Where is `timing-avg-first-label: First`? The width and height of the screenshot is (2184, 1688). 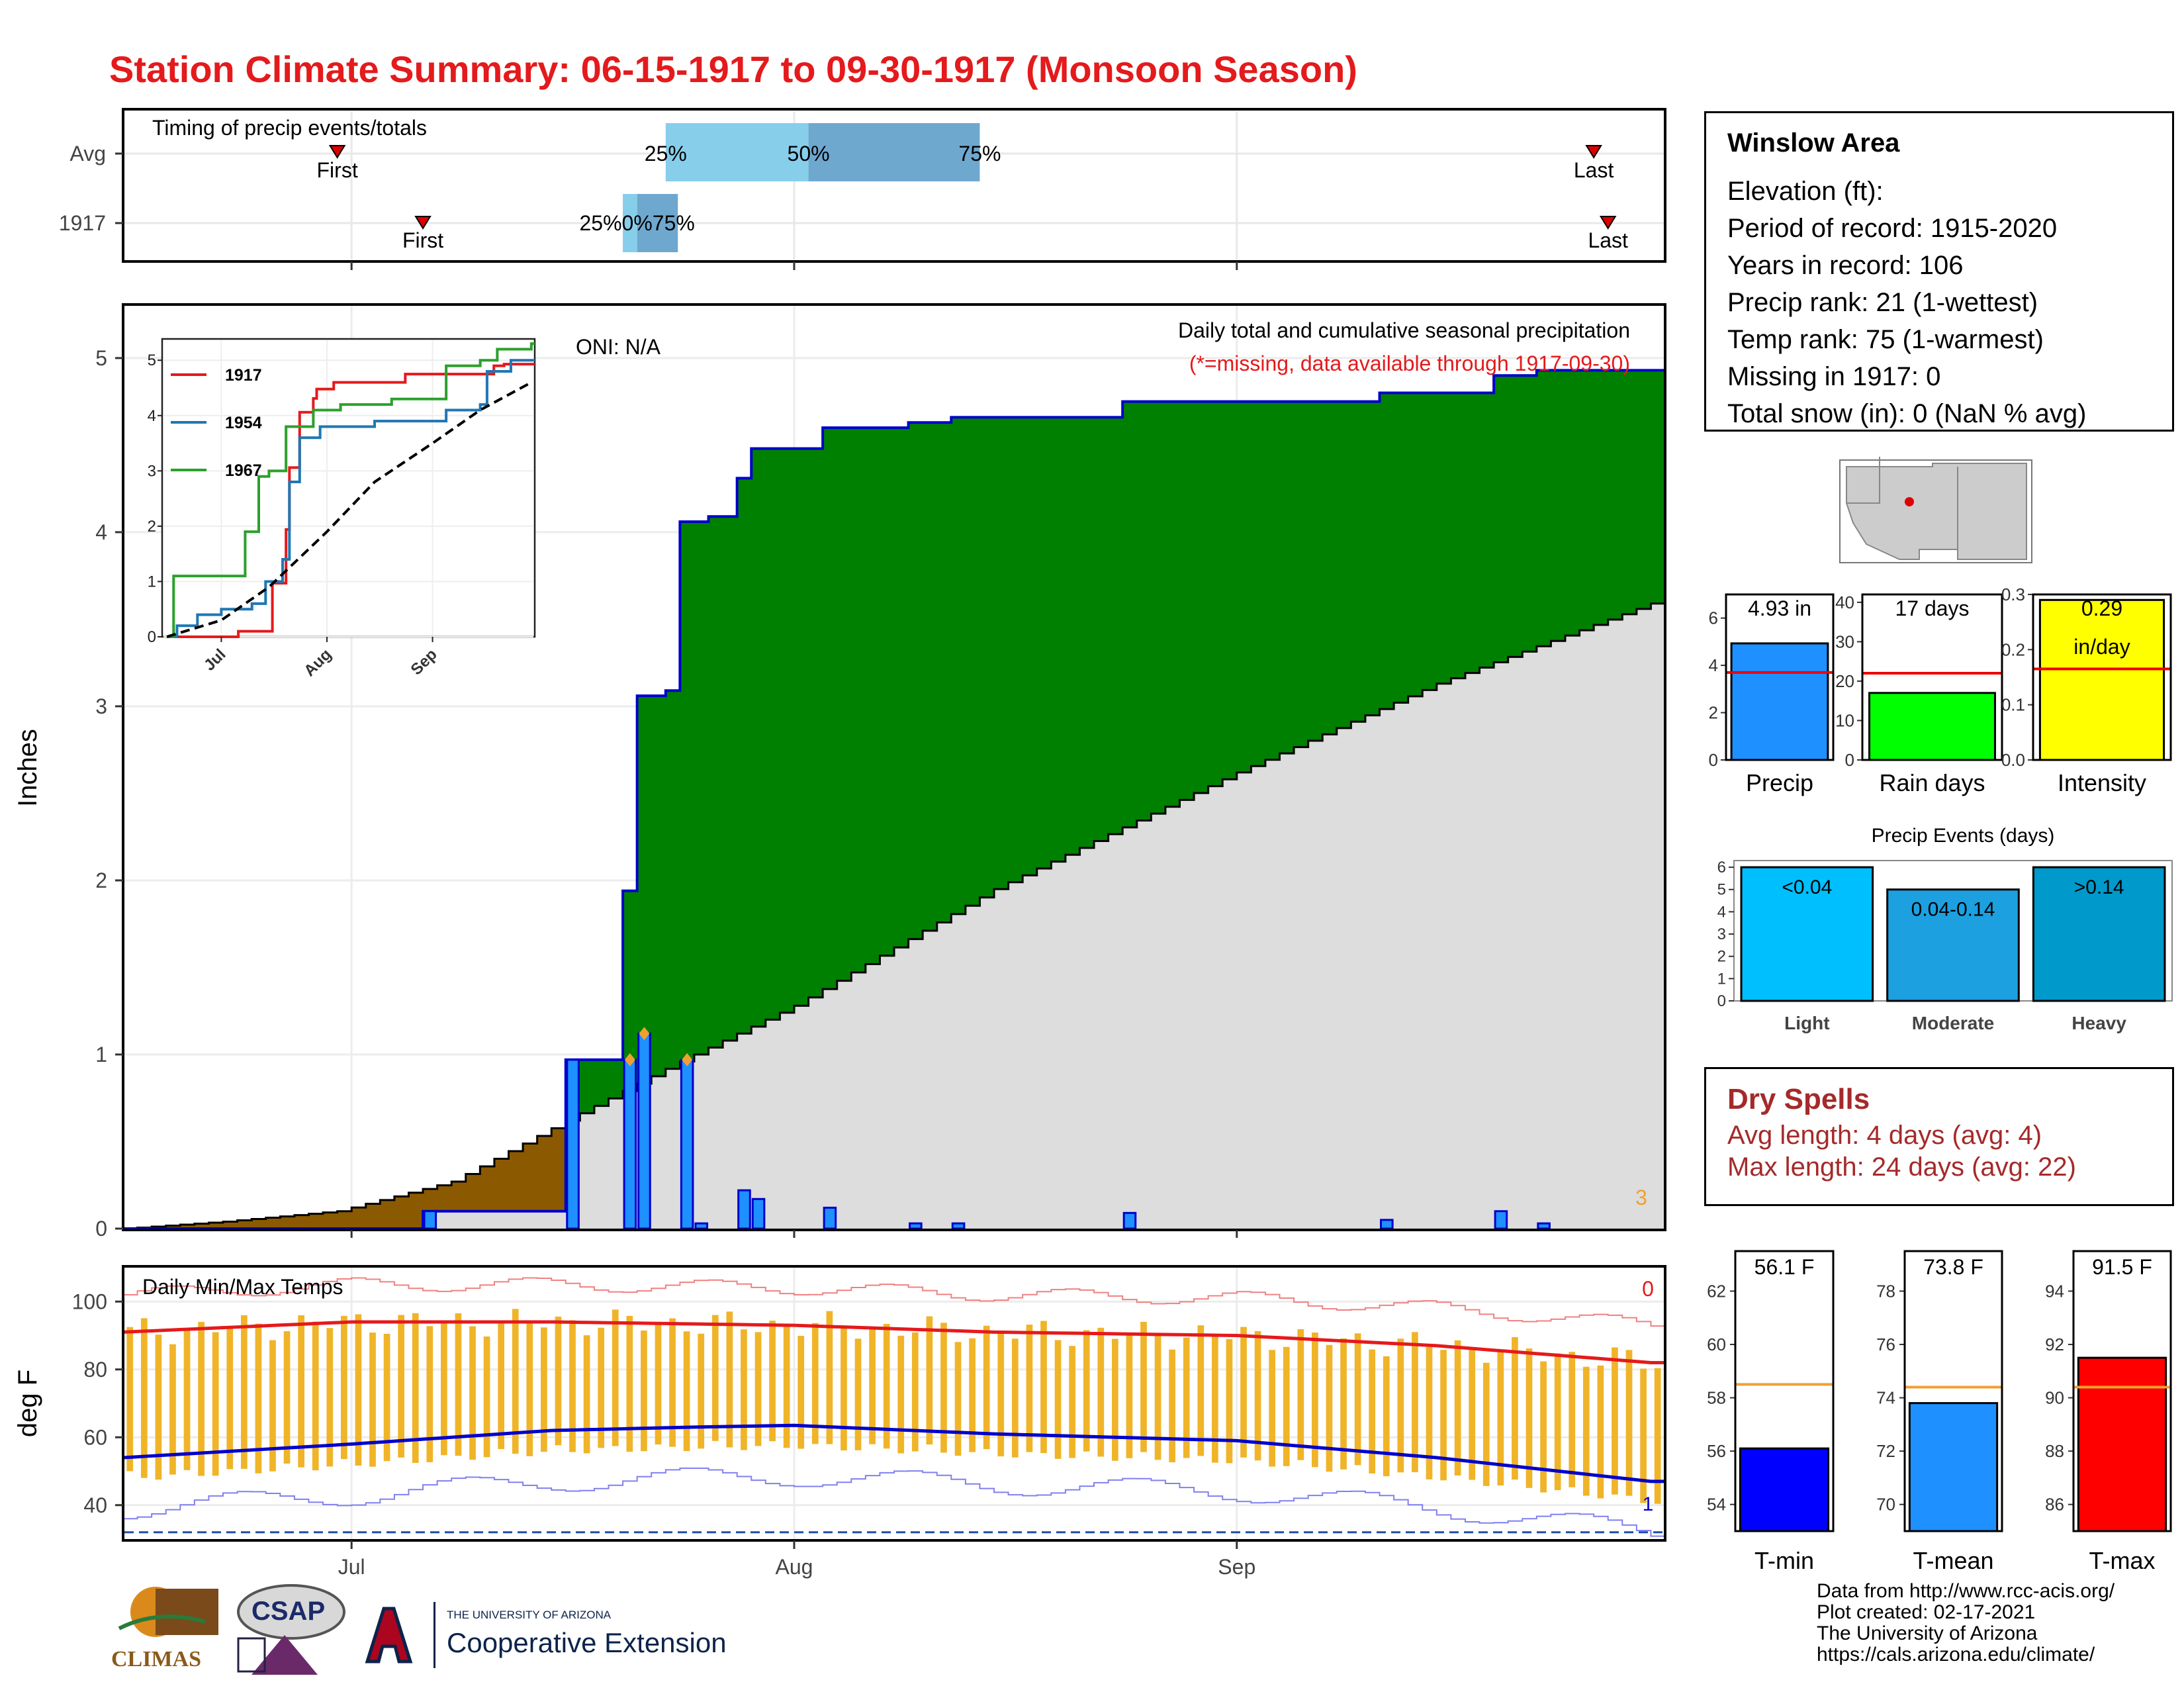 timing-avg-first-label: First is located at coordinates (337, 170).